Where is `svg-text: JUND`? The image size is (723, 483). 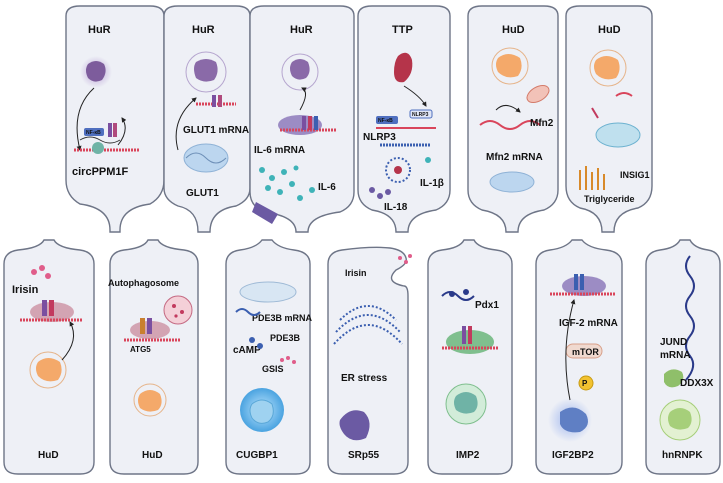
svg-text: JUND is located at coordinates (673, 342).